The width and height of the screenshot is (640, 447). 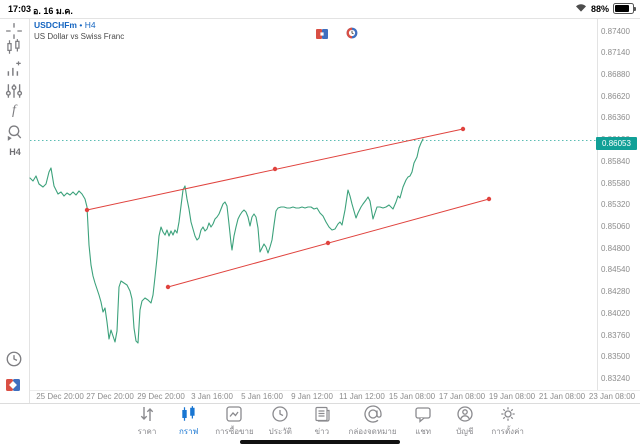 What do you see at coordinates (462, 396) in the screenshot?
I see `time-tick-label: 17 Jan 08:00` at bounding box center [462, 396].